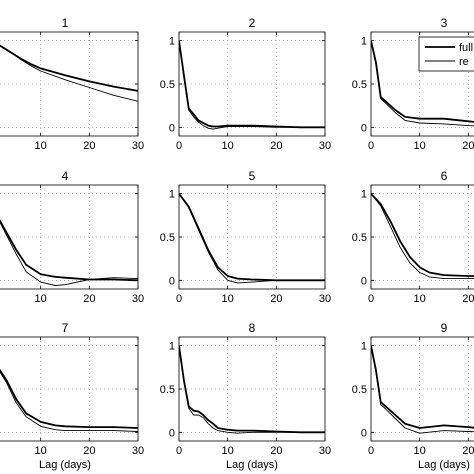 This screenshot has width=474, height=474. I want to click on legend-box, so click(446, 54).